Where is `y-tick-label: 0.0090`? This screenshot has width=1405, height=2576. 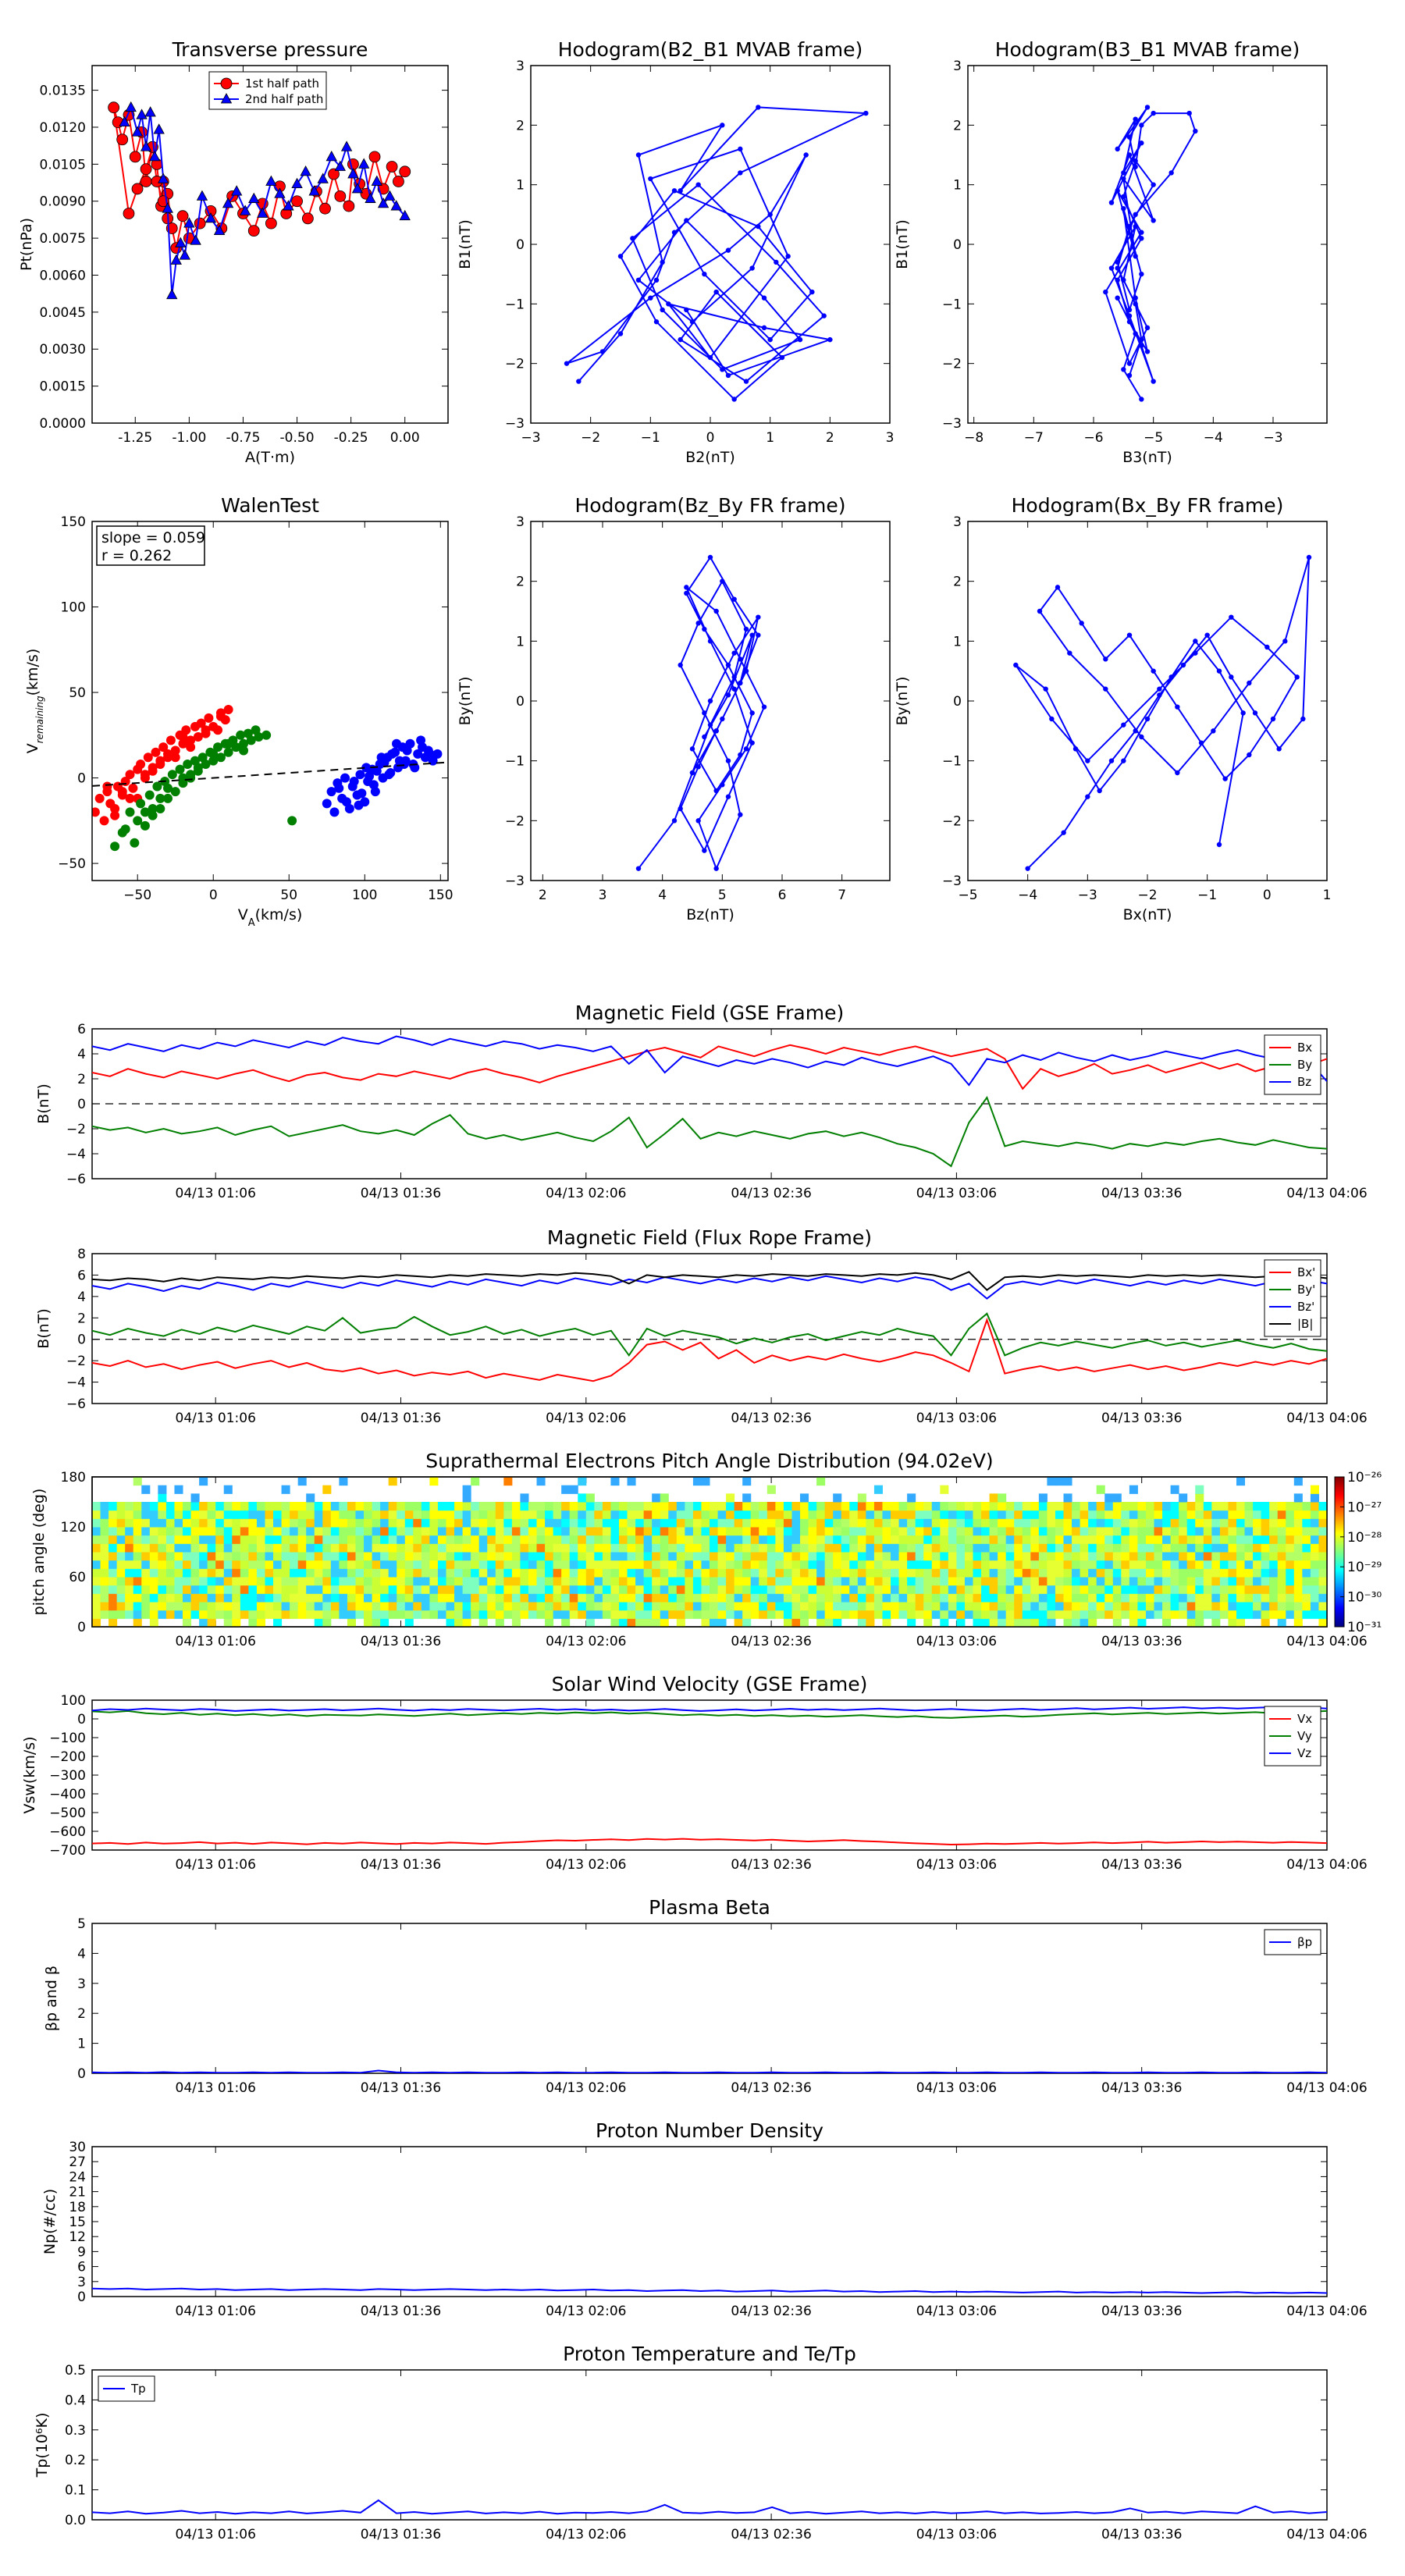
y-tick-label: 0.0090 is located at coordinates (63, 202).